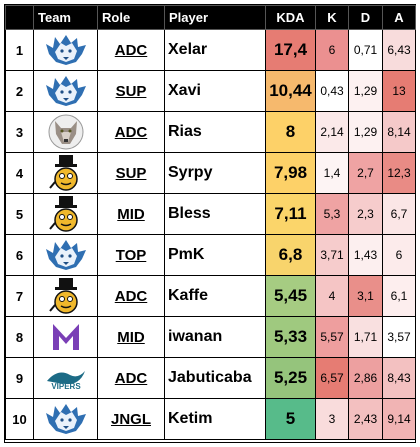 This screenshot has height=447, width=420. Describe the element at coordinates (399, 214) in the screenshot. I see `assists-cell: 6,7` at that location.